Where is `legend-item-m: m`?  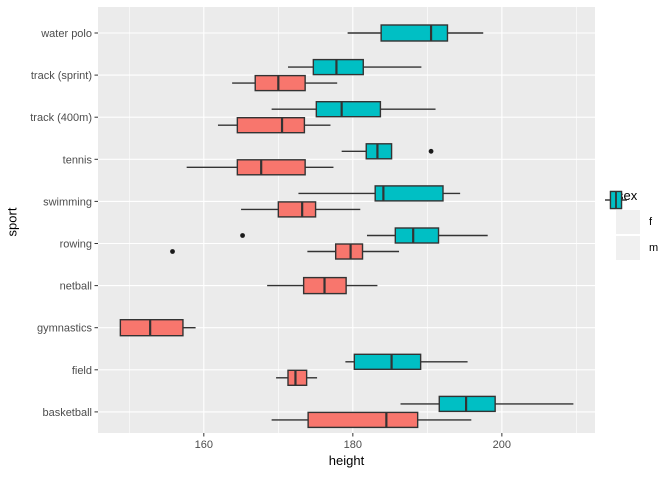 legend-item-m: m is located at coordinates (632, 225).